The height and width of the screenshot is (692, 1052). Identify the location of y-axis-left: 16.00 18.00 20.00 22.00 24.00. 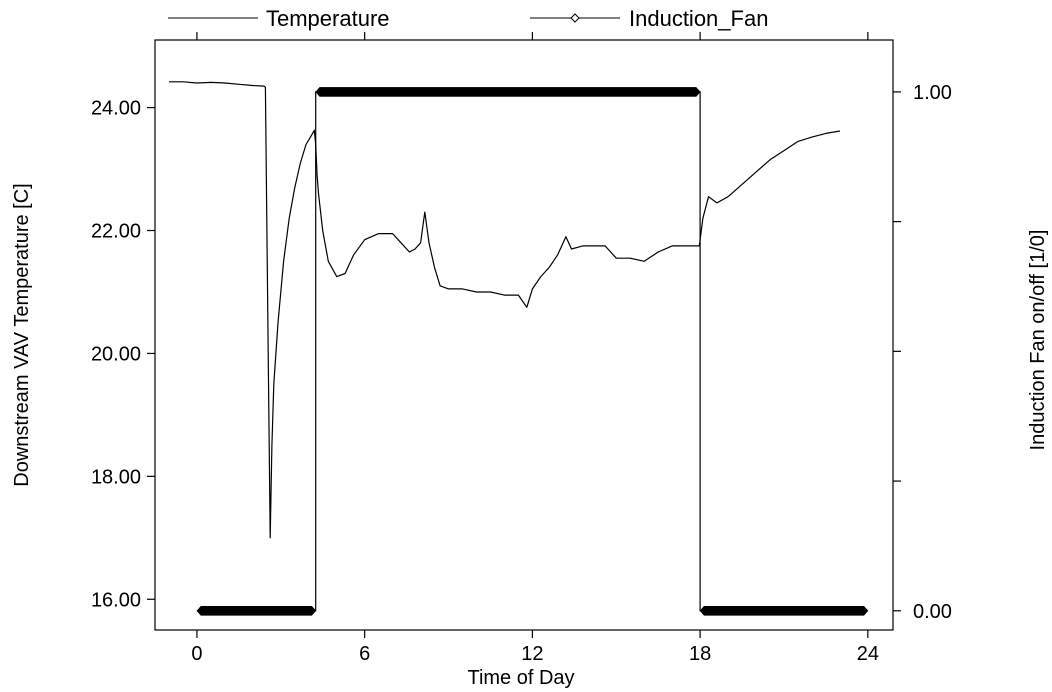
(123, 354).